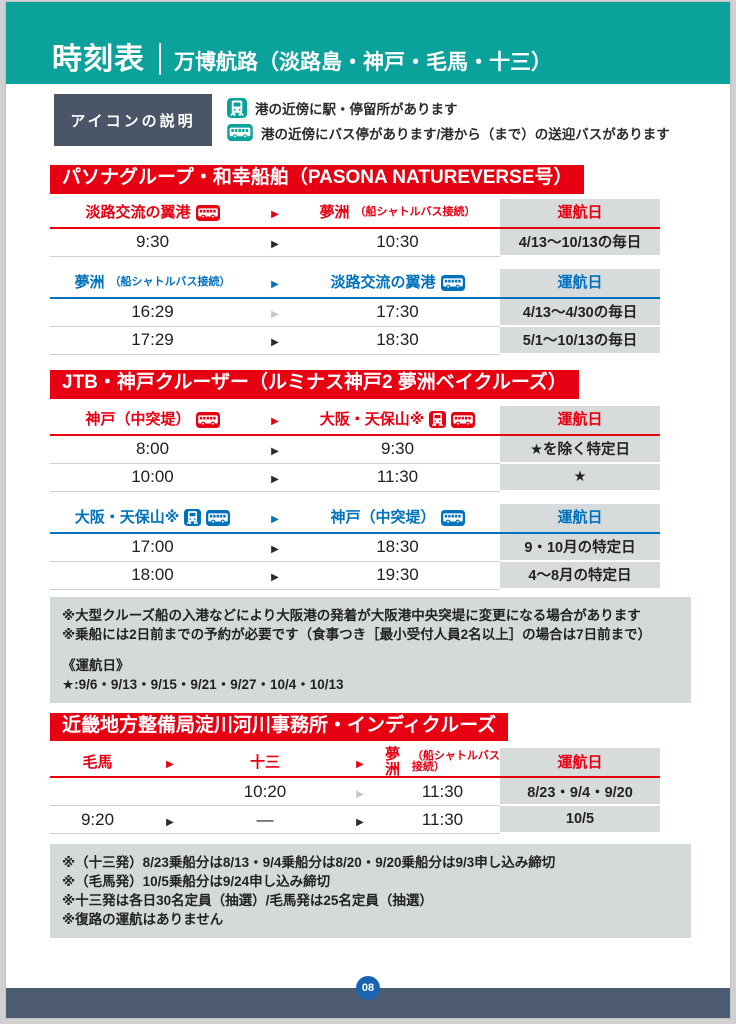 The image size is (736, 1024). Describe the element at coordinates (97, 792) in the screenshot. I see `departure-time` at that location.